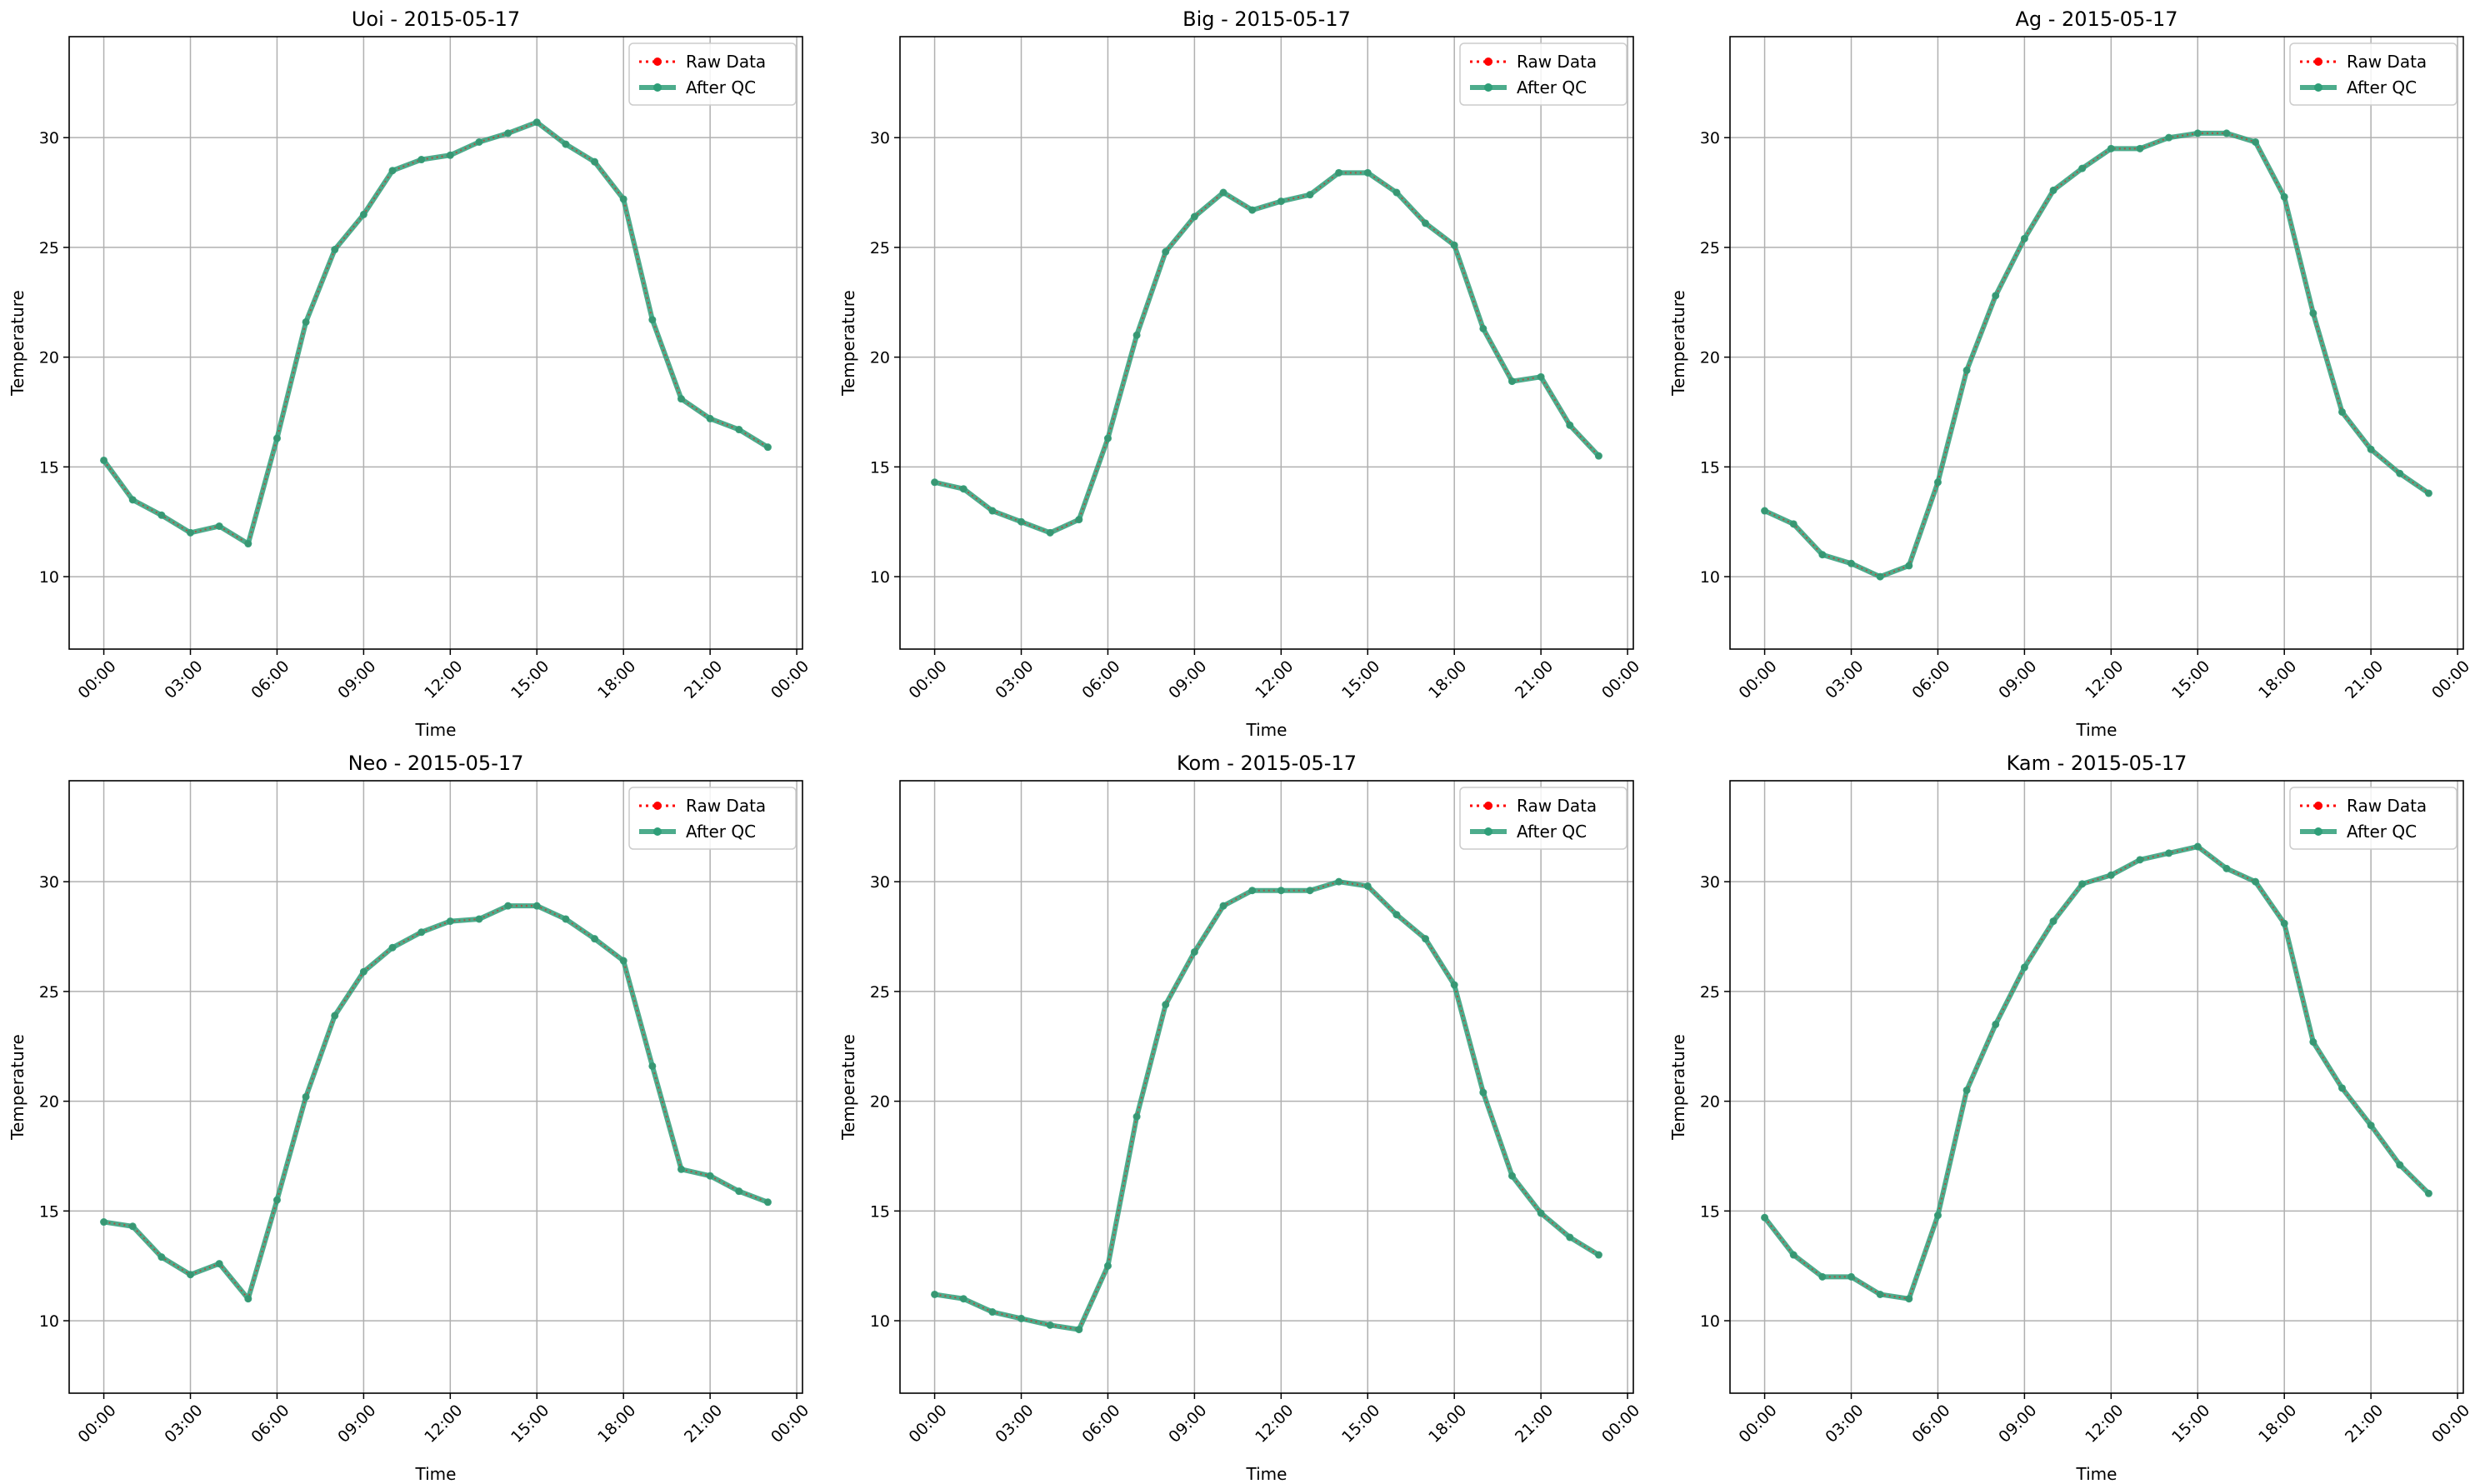  Describe the element at coordinates (270, 1424) in the screenshot. I see `x-tick-label: 06:00` at that location.